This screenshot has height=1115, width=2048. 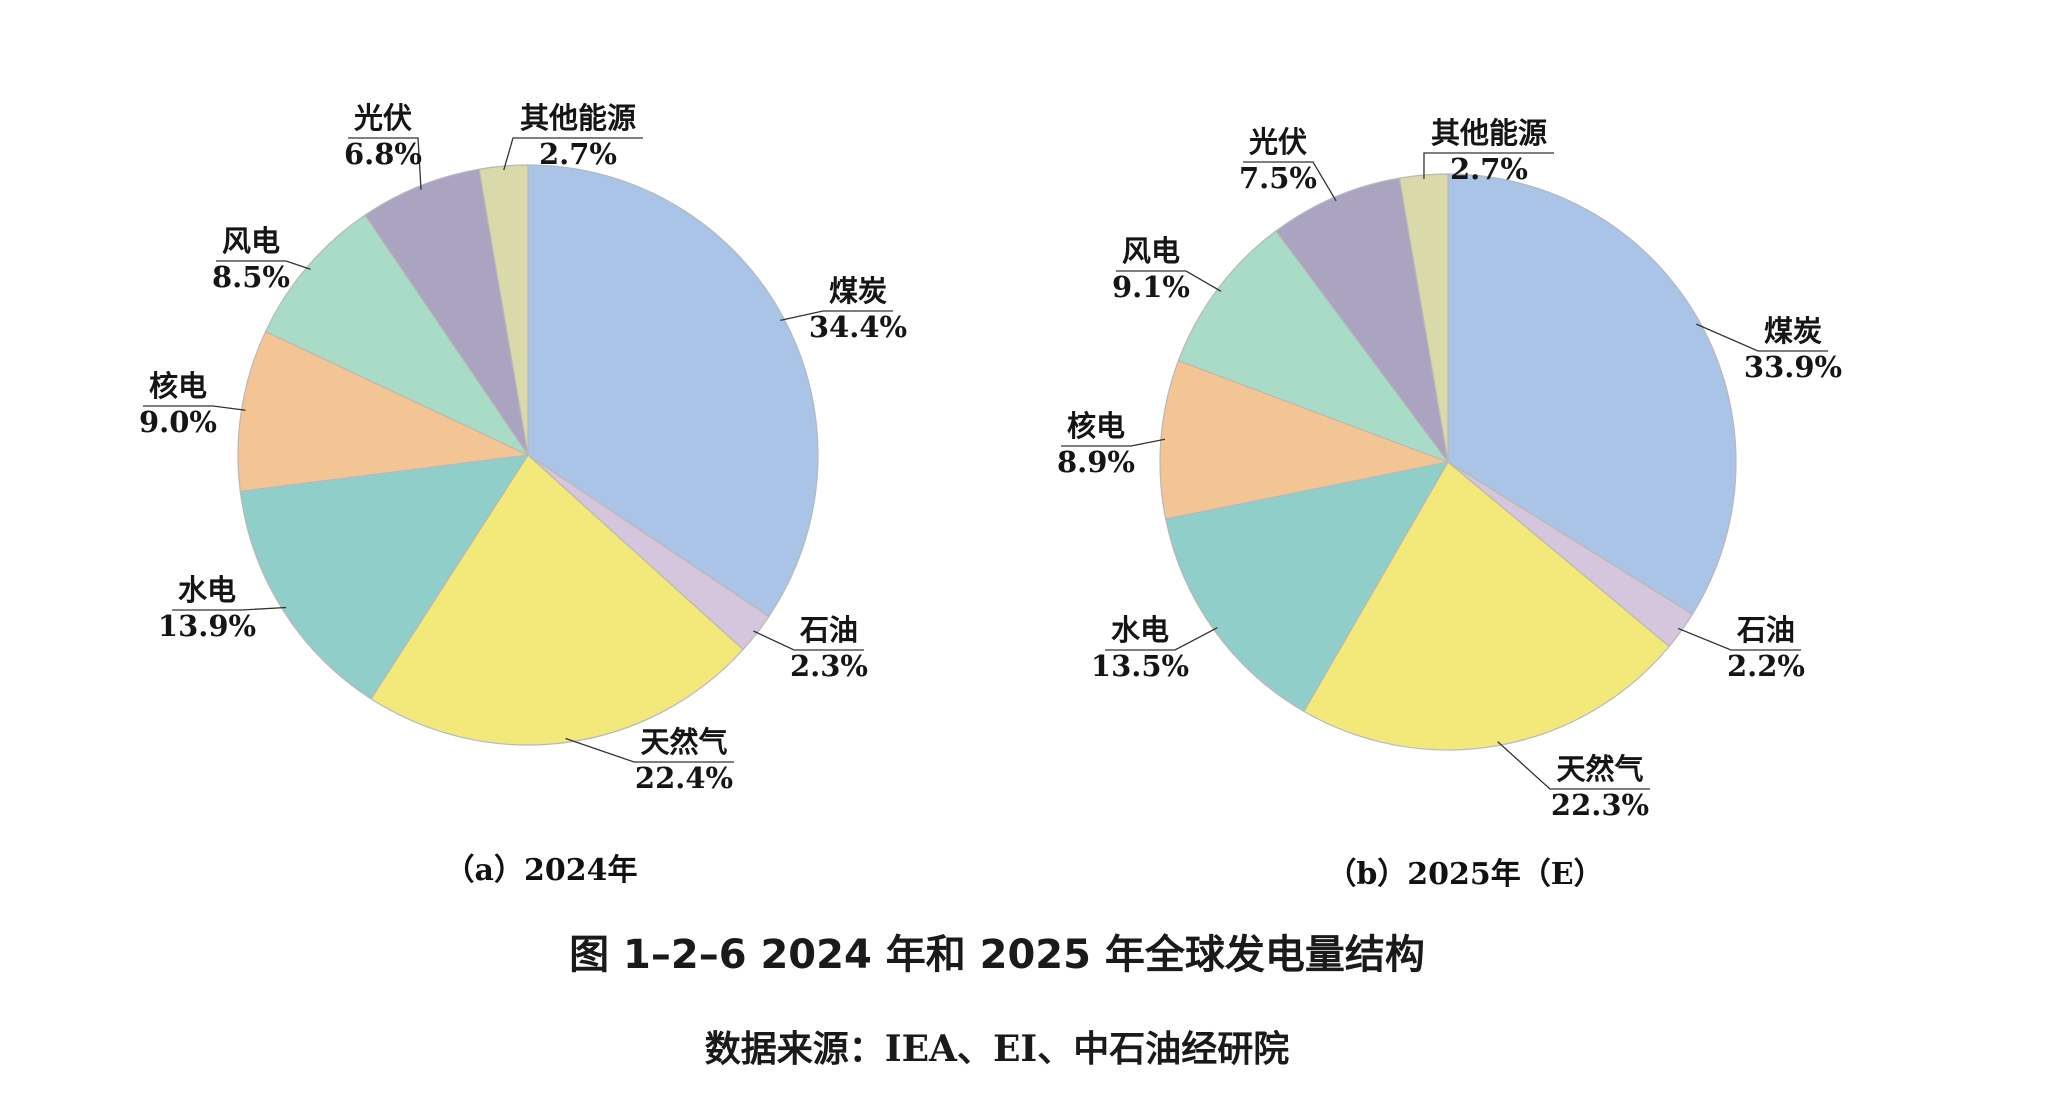 What do you see at coordinates (384, 577) in the screenshot?
I see `slice-hydro` at bounding box center [384, 577].